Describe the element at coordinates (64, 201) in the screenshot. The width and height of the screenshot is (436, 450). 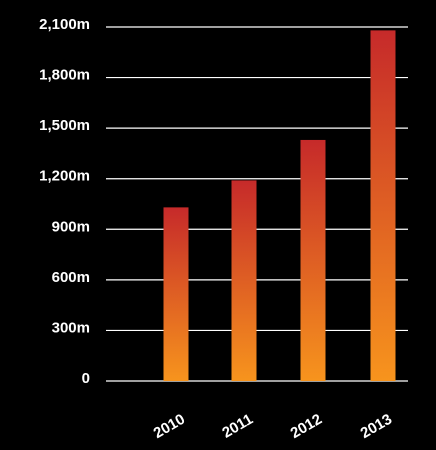
I see `y-axis-tick-labels: 0 300m 600m 900m 1,200m 1,500m 1,800m 2,100m` at that location.